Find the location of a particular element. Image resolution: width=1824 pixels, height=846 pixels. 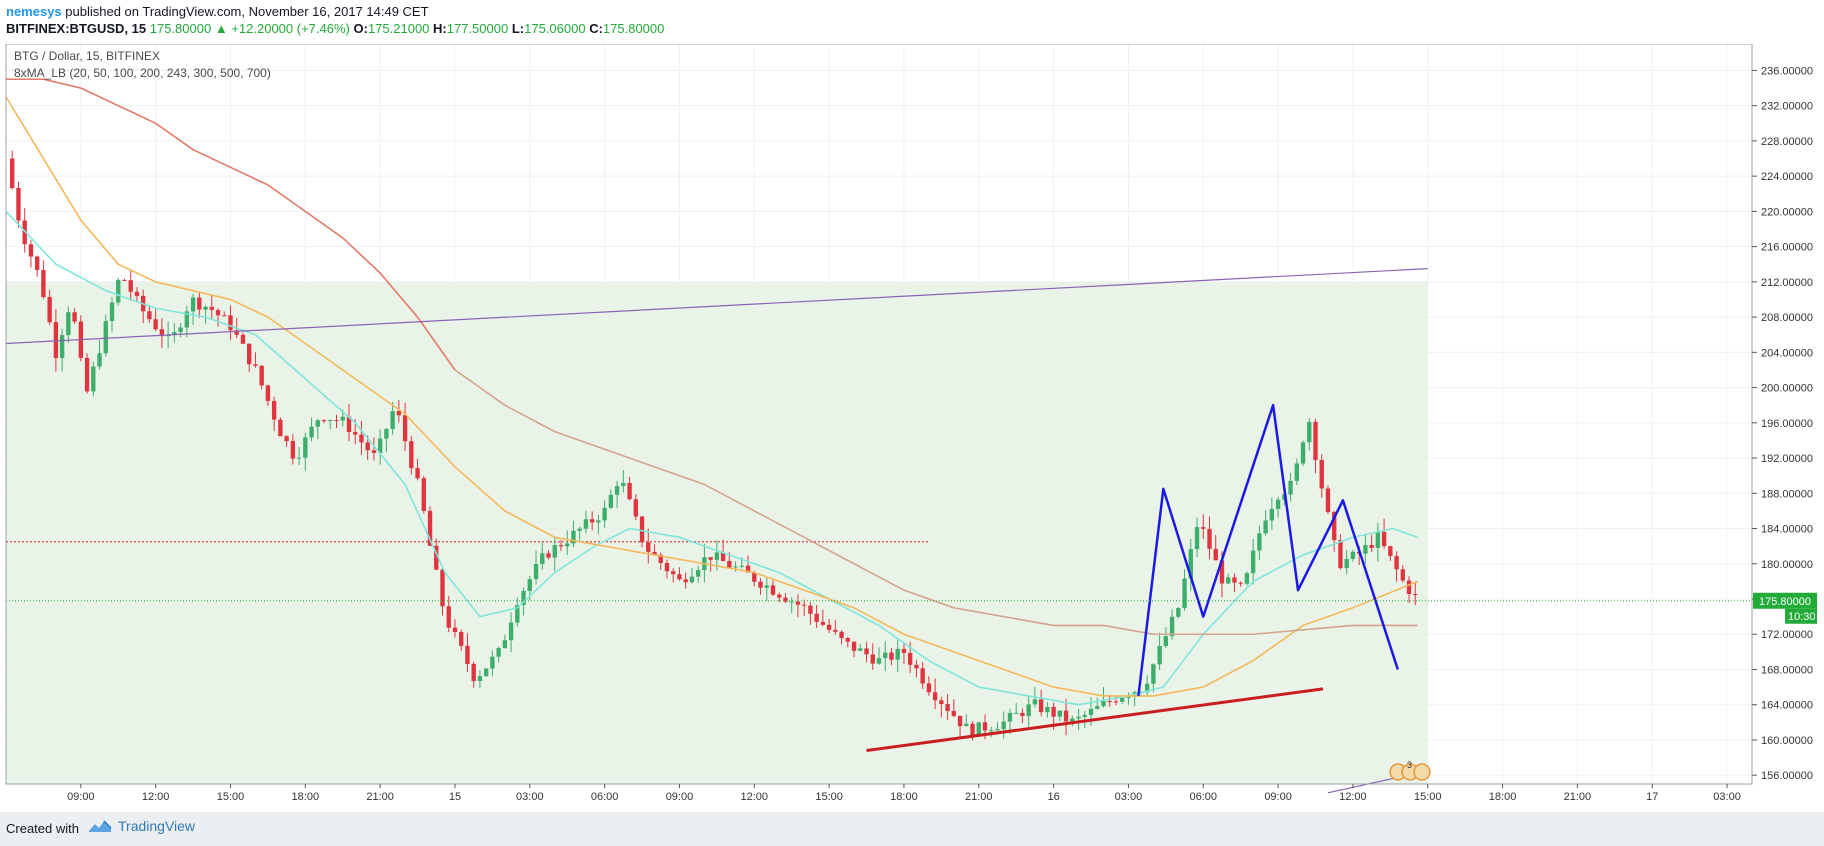

ma-salmon-line is located at coordinates (231, 224).